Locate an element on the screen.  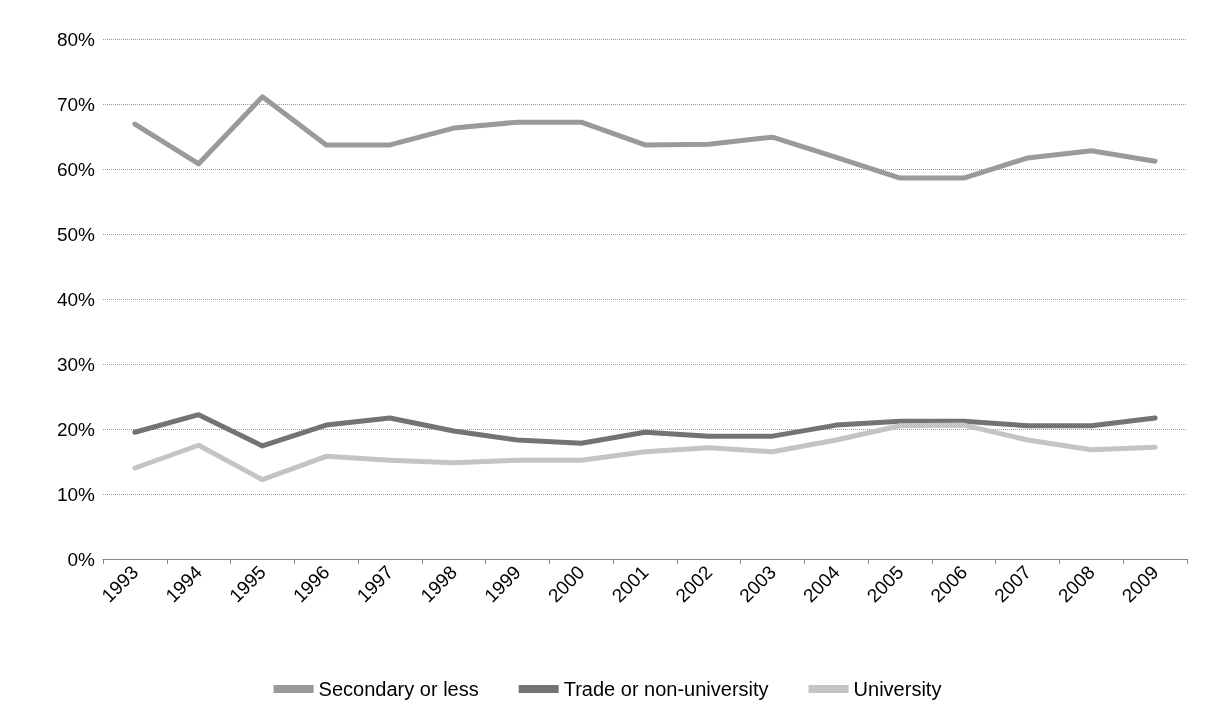
y-tick-label: 30% is located at coordinates (76, 364).